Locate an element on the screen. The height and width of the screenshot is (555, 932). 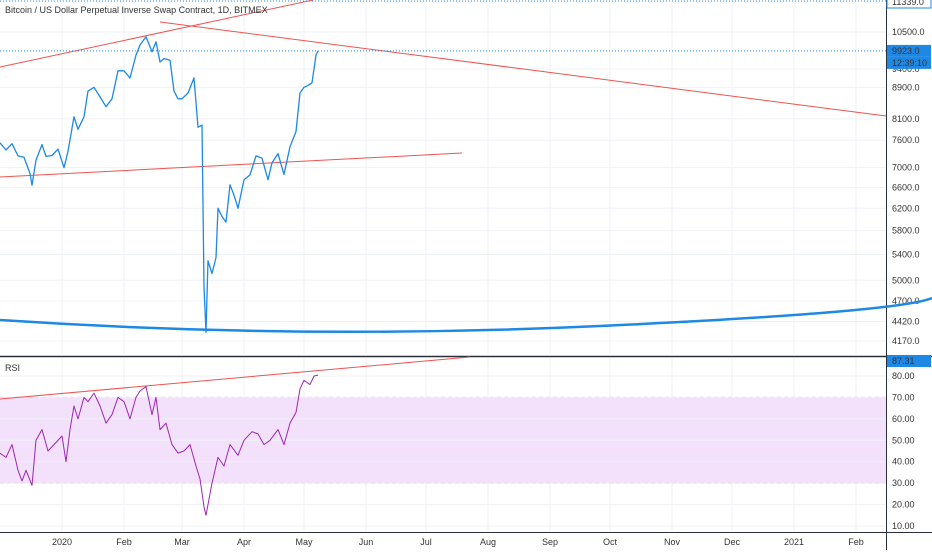
x-tick-label: Dec is located at coordinates (732, 542).